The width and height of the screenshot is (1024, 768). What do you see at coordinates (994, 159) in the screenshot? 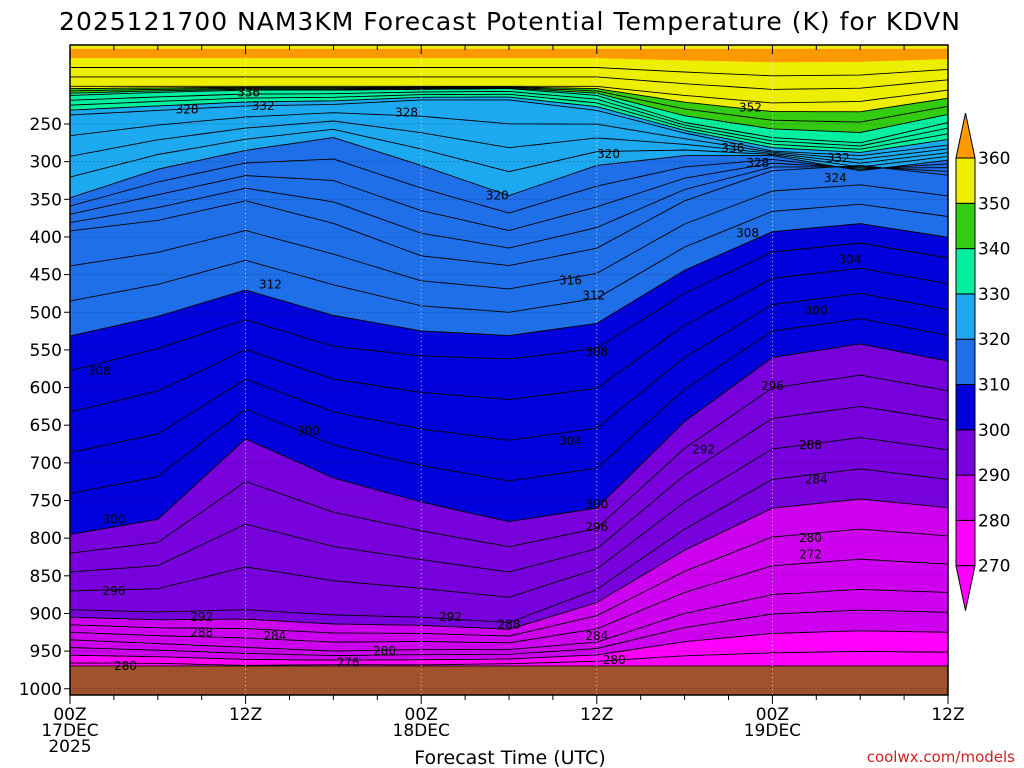
I see `colorbar-label: 360` at bounding box center [994, 159].